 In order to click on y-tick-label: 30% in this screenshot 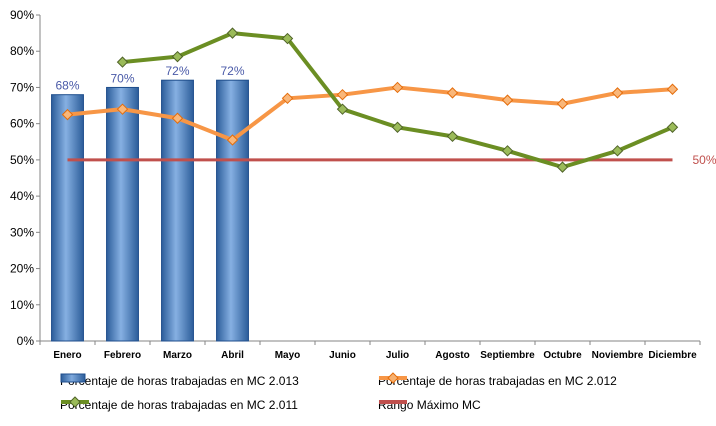, I will do `click(22, 232)`.